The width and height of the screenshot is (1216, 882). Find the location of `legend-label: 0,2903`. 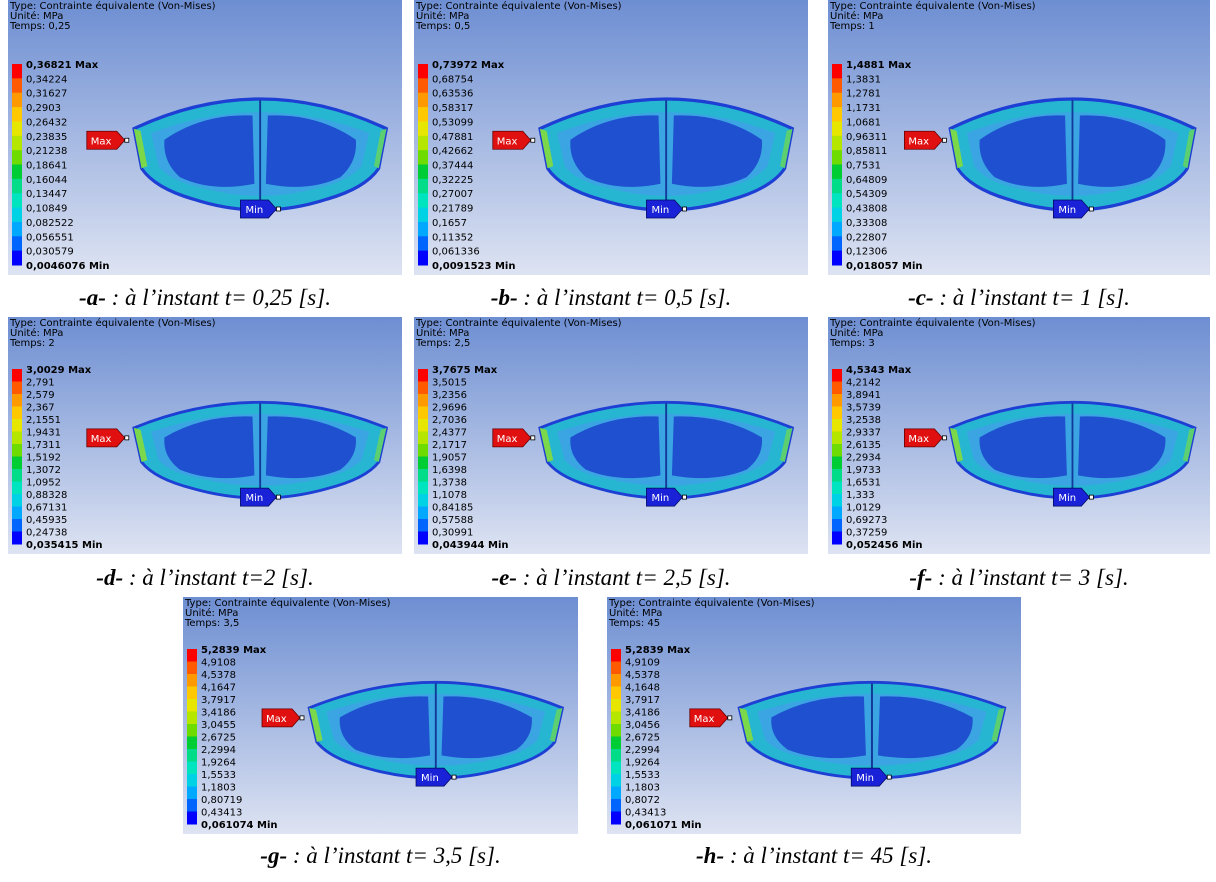

legend-label: 0,2903 is located at coordinates (43, 108).